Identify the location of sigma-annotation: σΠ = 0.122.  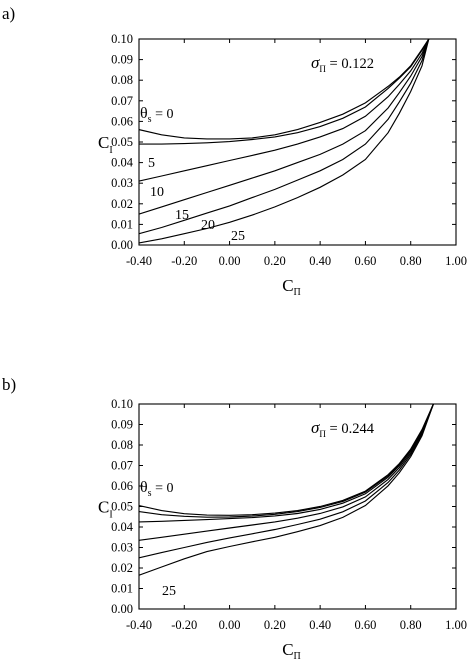
(342, 63).